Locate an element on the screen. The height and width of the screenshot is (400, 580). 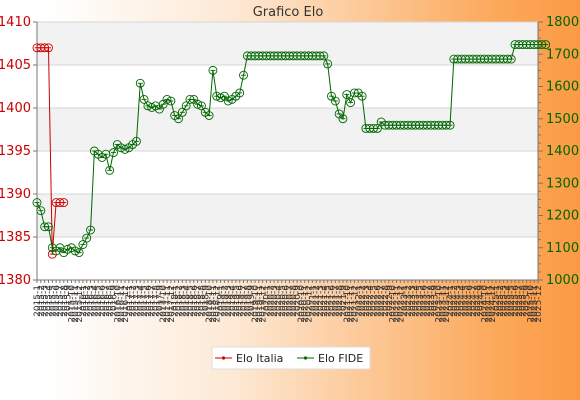
x-tick-label: 2019-9 is located at coordinates (252, 301).